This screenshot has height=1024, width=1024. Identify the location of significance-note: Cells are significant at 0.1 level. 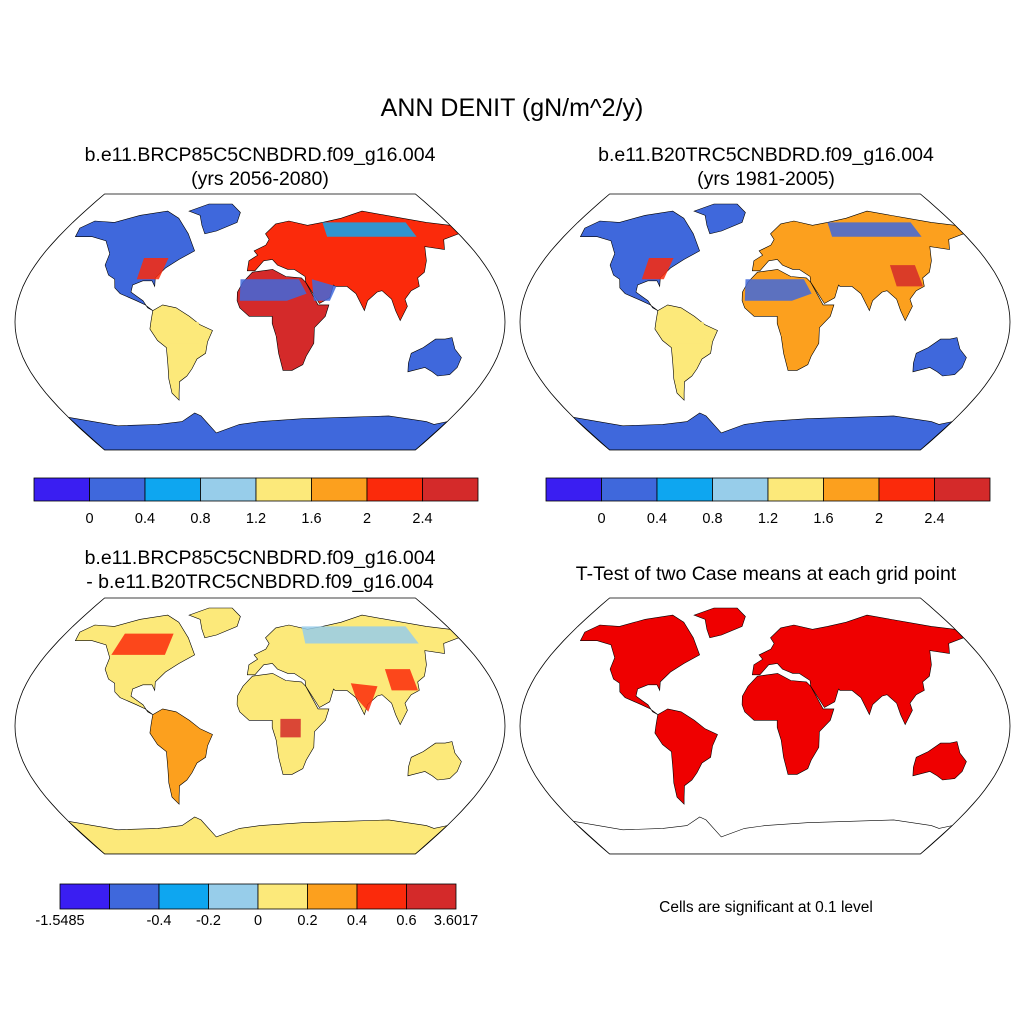
(766, 907).